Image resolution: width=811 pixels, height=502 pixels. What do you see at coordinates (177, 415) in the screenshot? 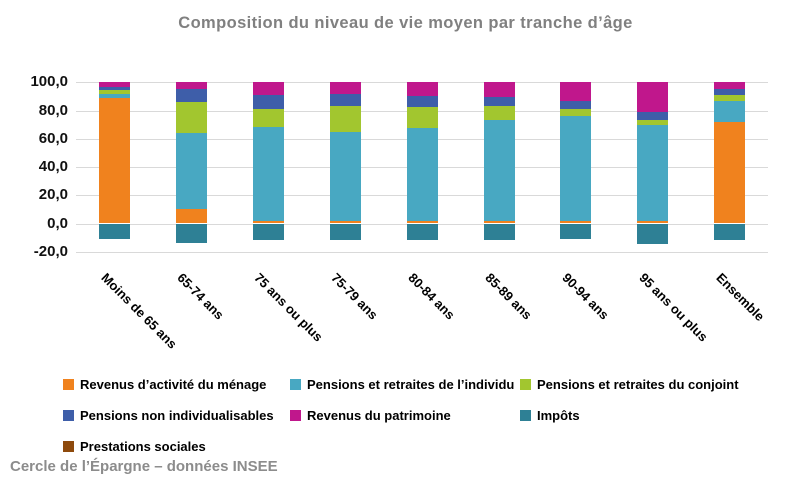
I see `legend-label: Pensions non individualisables` at bounding box center [177, 415].